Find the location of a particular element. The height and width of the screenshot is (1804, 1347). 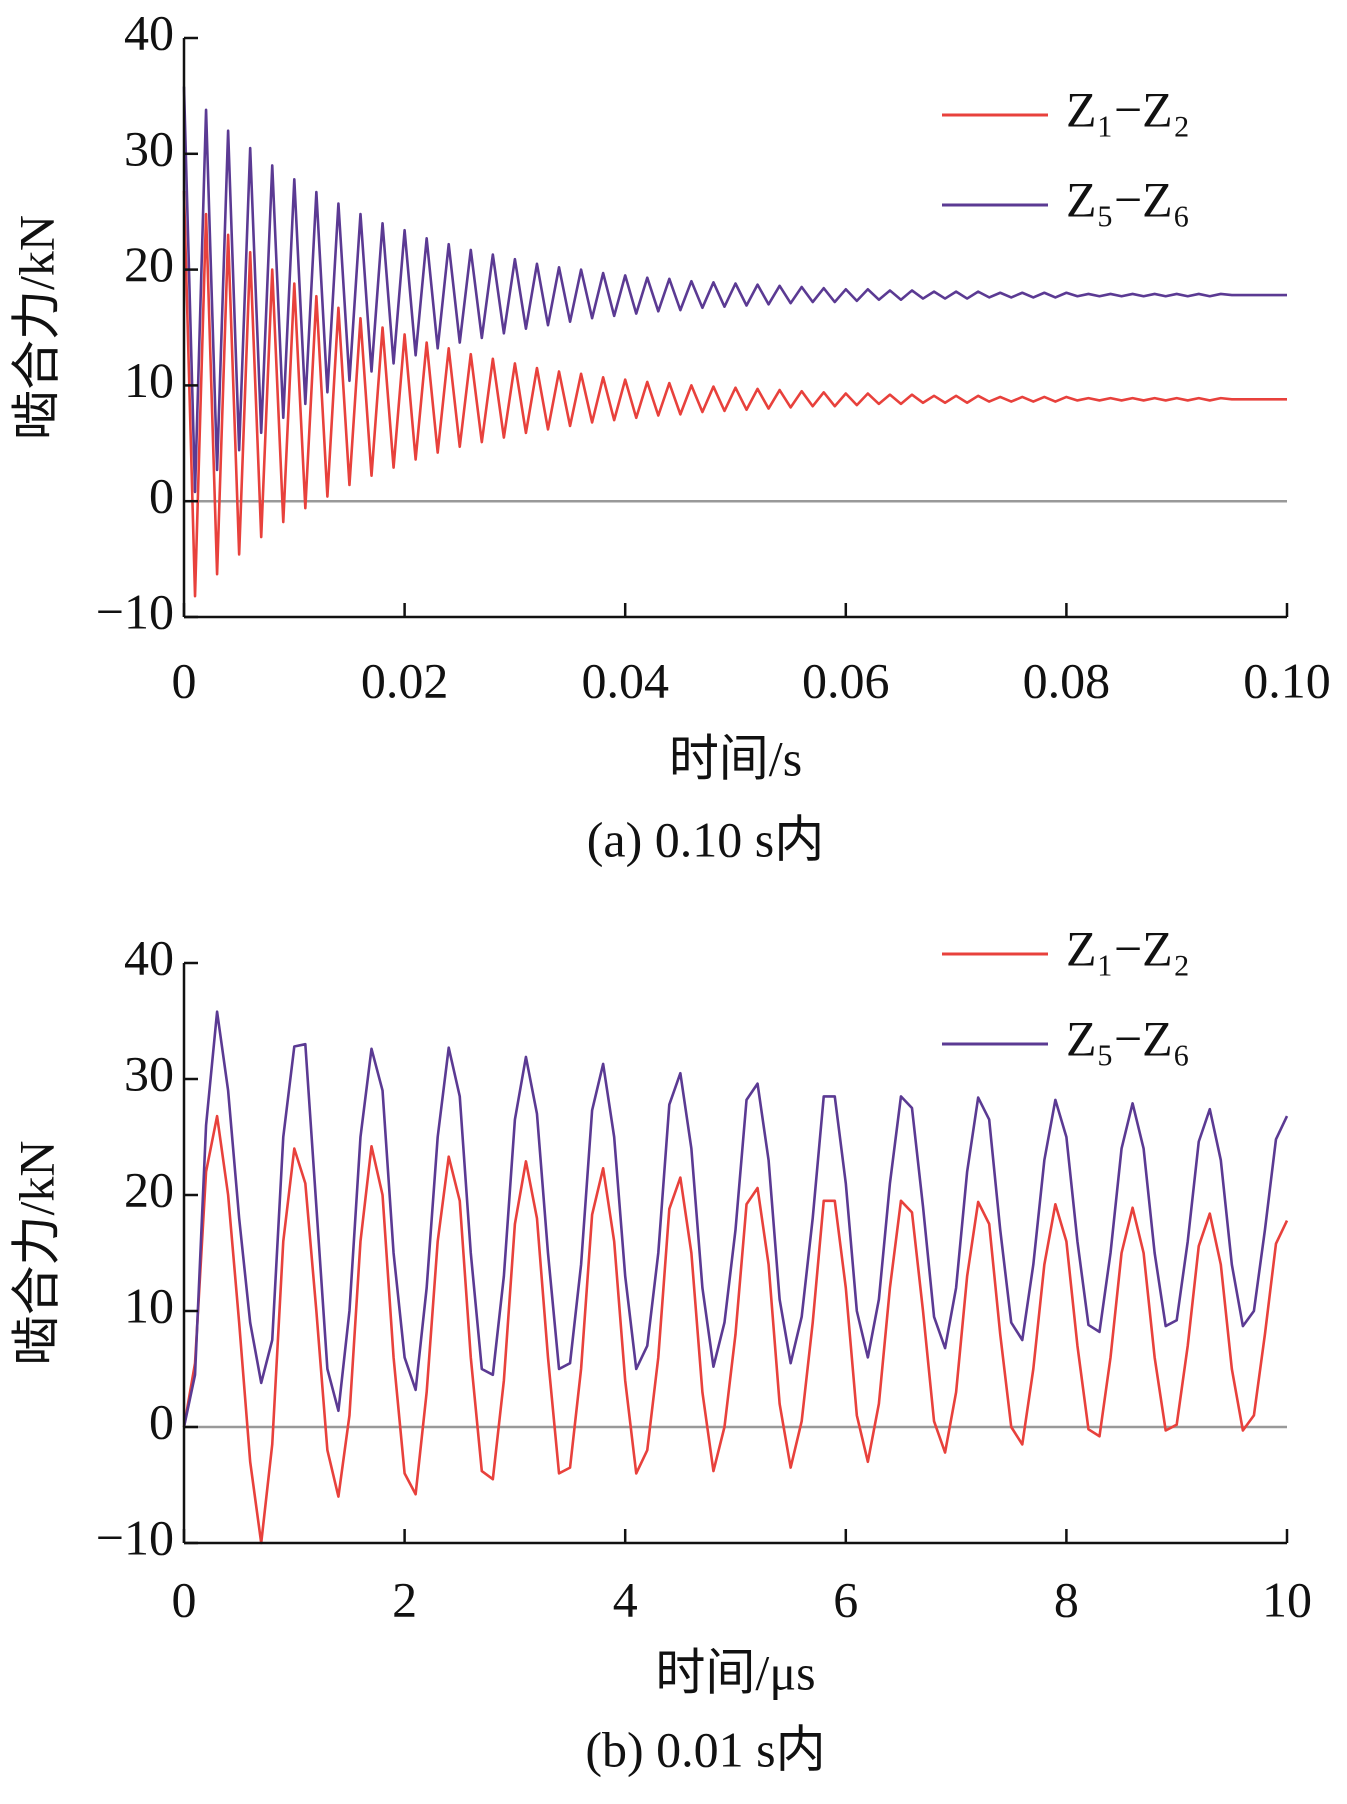

x-tick-label: 10 is located at coordinates (1287, 1599).